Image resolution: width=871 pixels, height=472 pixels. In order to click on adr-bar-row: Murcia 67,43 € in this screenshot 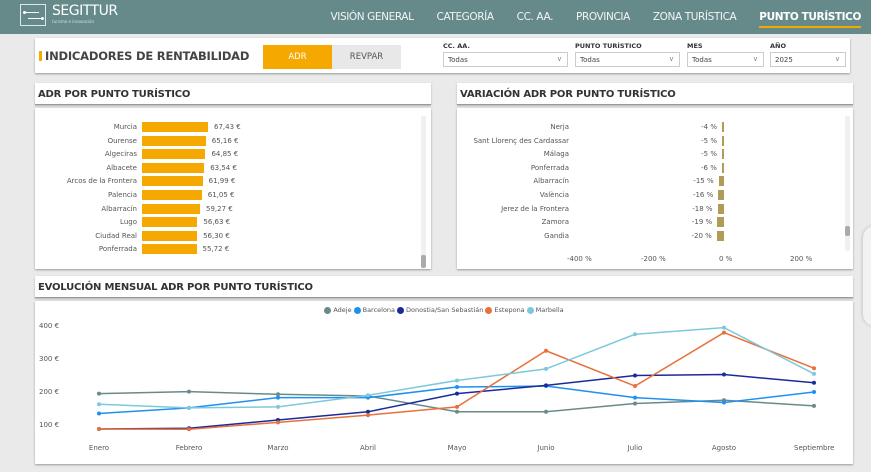, I will do `click(225, 127)`.